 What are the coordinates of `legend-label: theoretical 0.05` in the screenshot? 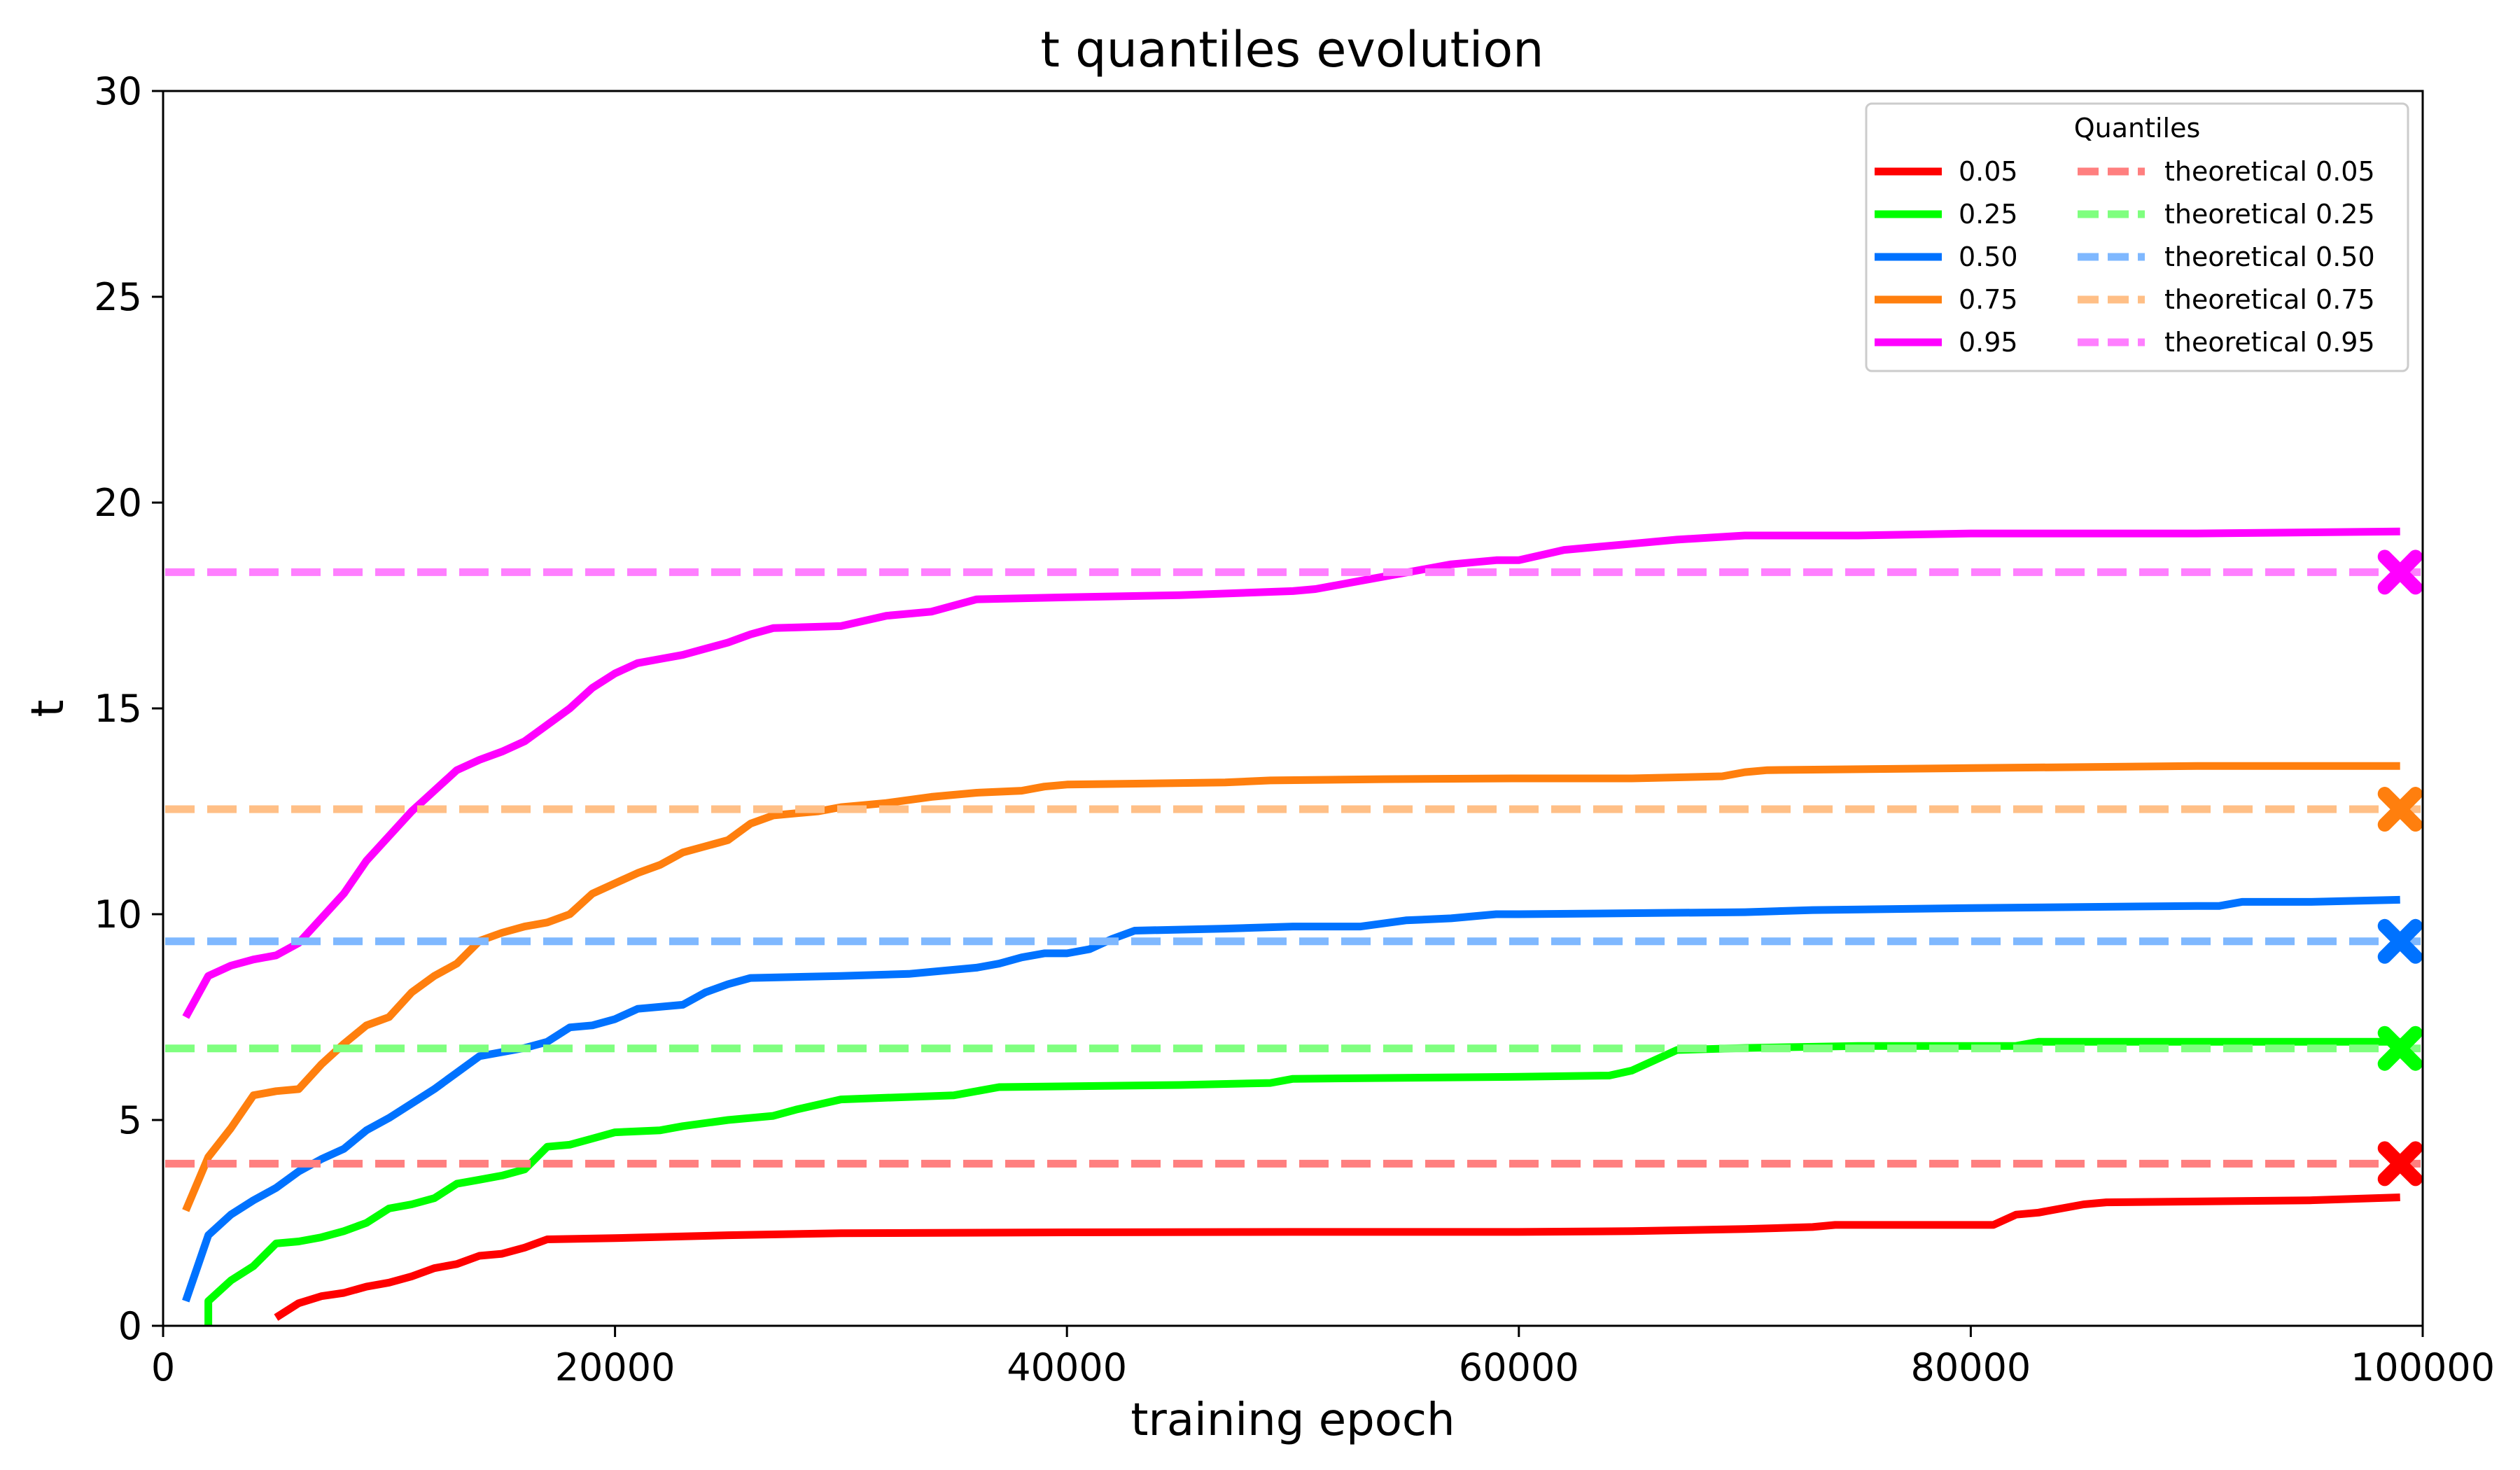 It's located at (2269, 171).